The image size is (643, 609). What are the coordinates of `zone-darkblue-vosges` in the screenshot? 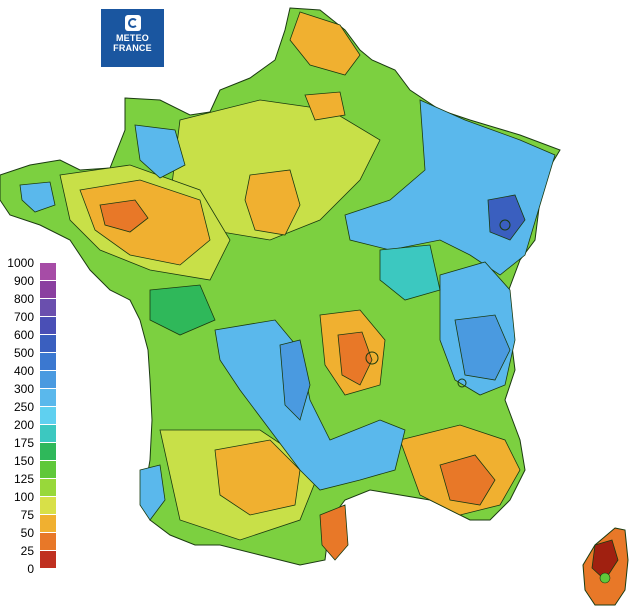 It's located at (506, 217).